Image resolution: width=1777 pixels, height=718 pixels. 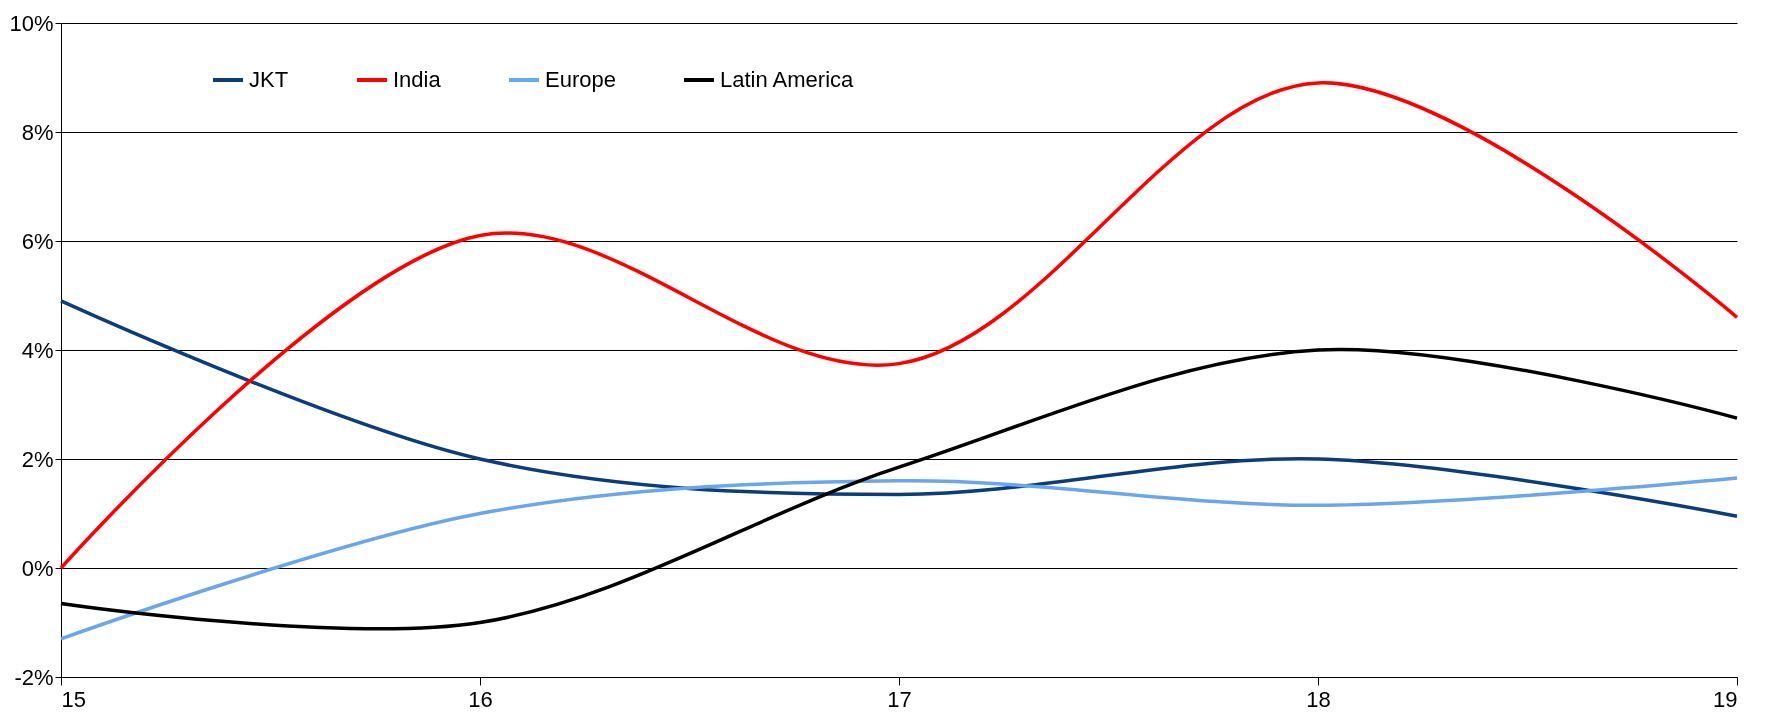 What do you see at coordinates (1318, 699) in the screenshot?
I see `x-tick-label: 18` at bounding box center [1318, 699].